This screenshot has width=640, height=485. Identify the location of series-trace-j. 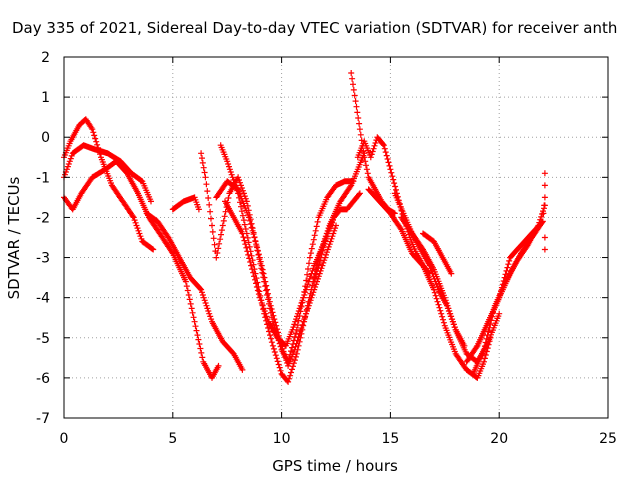
(337, 237).